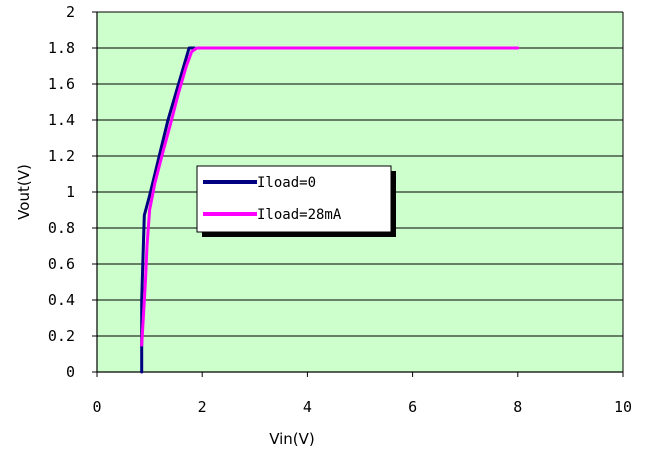 This screenshot has height=453, width=645. I want to click on y-tick-label: 1.2, so click(61, 156).